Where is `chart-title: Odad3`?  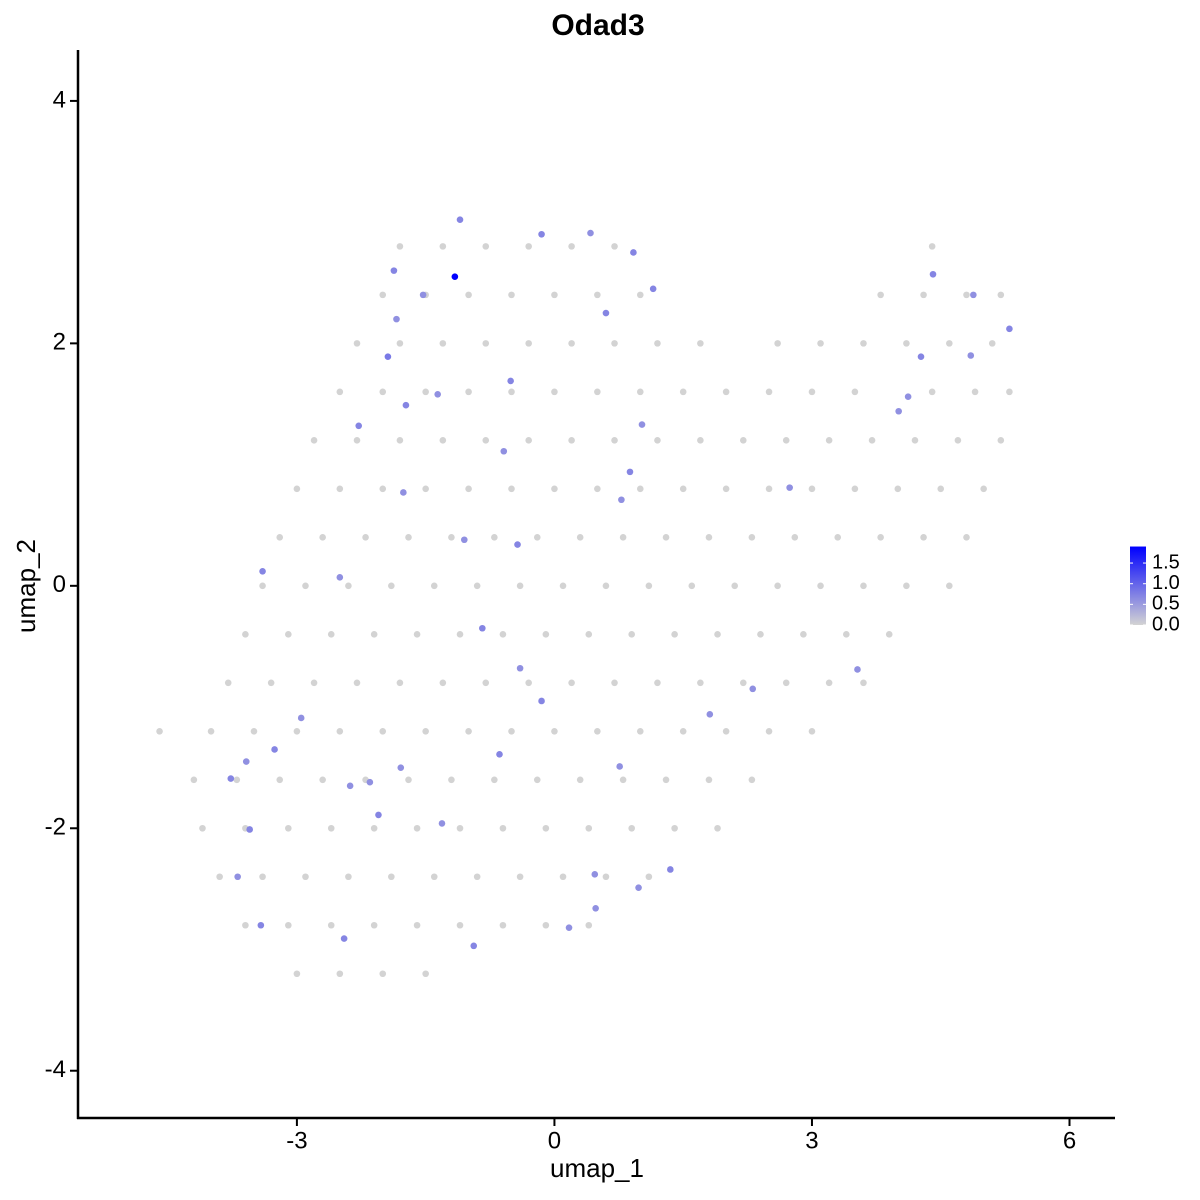
chart-title: Odad3 is located at coordinates (597, 25).